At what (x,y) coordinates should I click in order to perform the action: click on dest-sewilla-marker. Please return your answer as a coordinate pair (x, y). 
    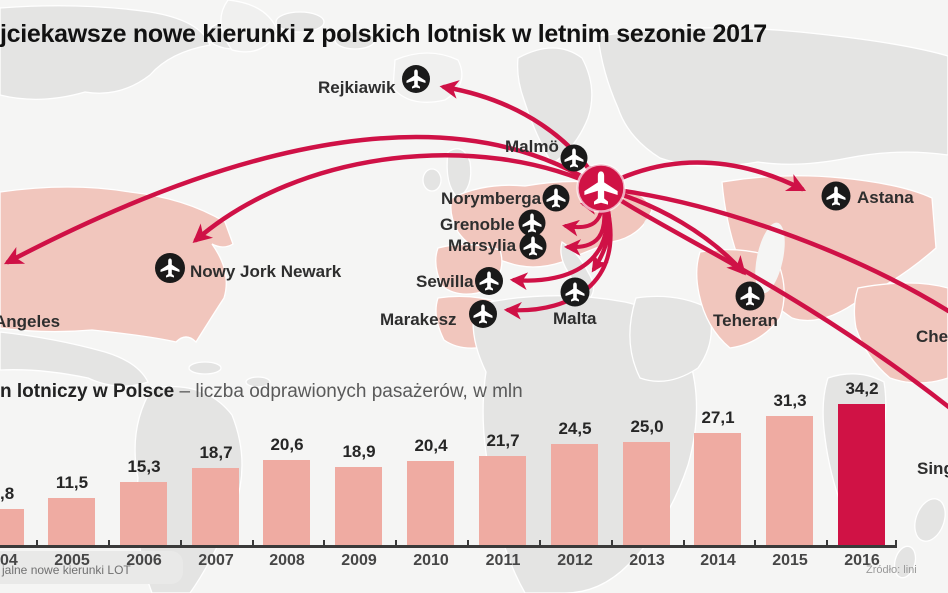
    Looking at the image, I should click on (489, 281).